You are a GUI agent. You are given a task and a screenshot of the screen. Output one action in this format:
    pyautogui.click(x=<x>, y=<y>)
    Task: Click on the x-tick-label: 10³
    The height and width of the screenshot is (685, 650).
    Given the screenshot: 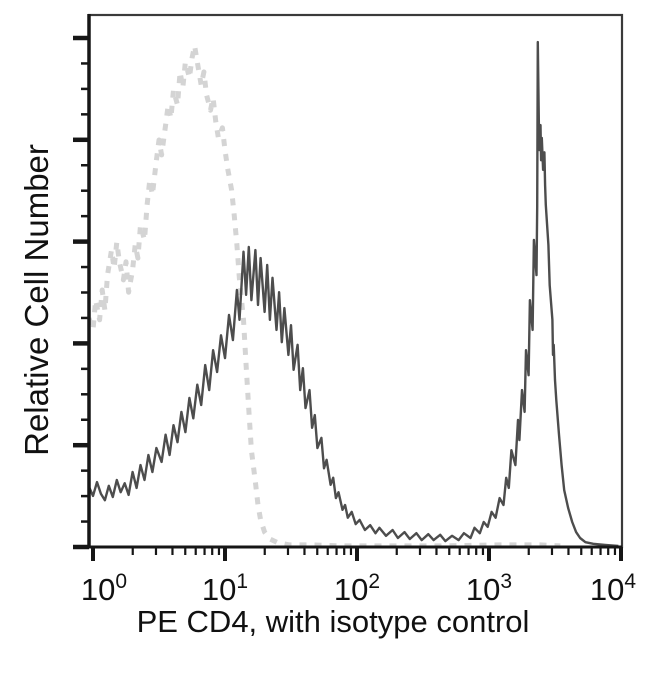 What is the action you would take?
    pyautogui.click(x=489, y=588)
    